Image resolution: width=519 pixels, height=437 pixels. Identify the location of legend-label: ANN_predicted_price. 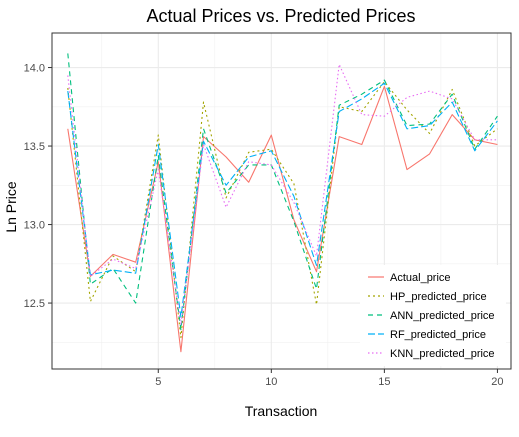
(442, 316).